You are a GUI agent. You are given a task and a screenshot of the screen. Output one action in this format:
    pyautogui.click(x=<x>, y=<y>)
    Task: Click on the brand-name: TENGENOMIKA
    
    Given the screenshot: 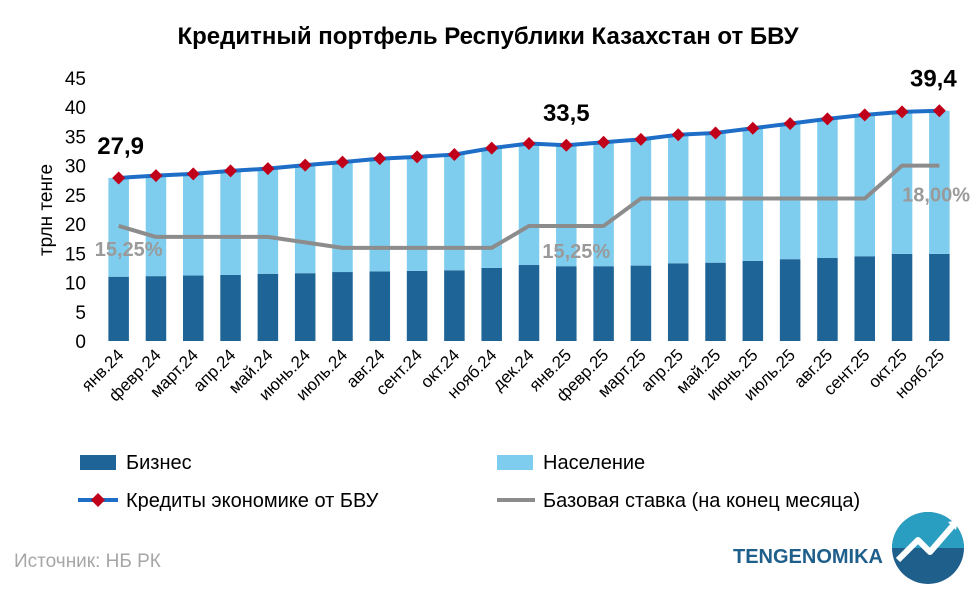 What is the action you would take?
    pyautogui.click(x=808, y=557)
    